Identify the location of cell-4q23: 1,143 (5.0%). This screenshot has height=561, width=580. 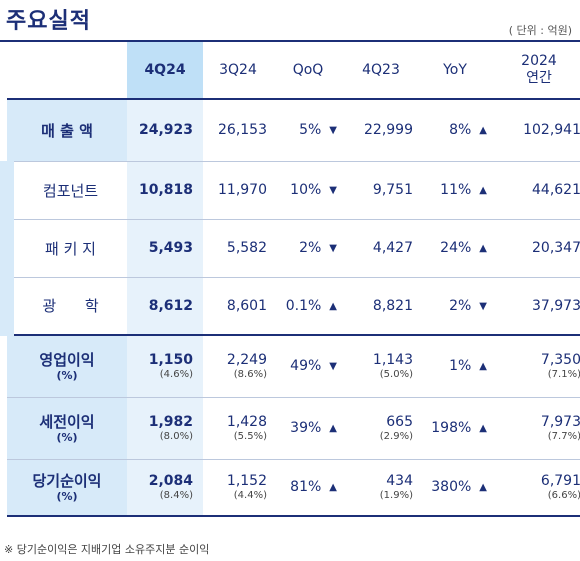
(381, 366).